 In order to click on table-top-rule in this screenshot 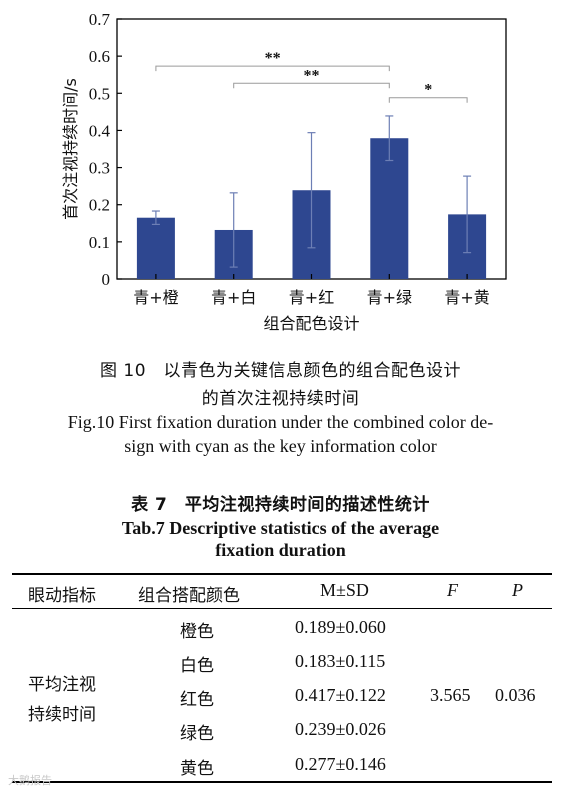, I will do `click(282, 574)`.